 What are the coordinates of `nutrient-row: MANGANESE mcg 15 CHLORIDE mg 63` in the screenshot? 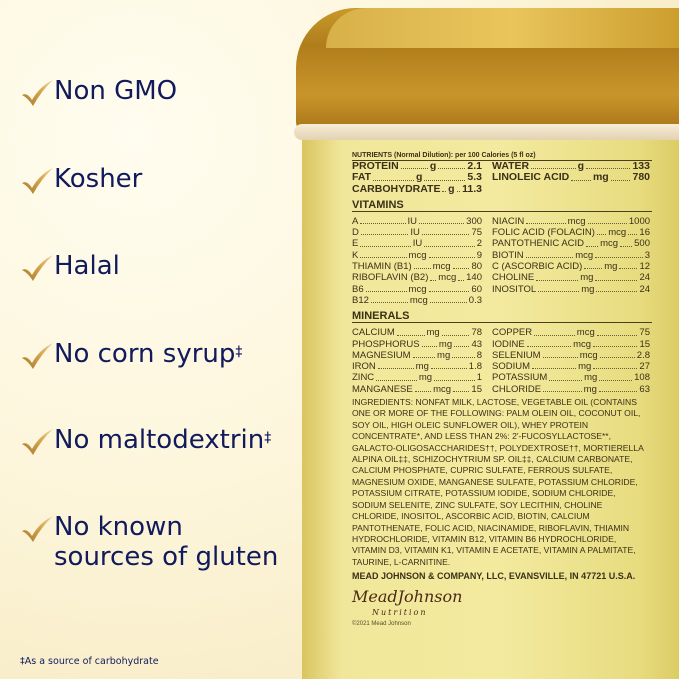 It's located at (501, 389).